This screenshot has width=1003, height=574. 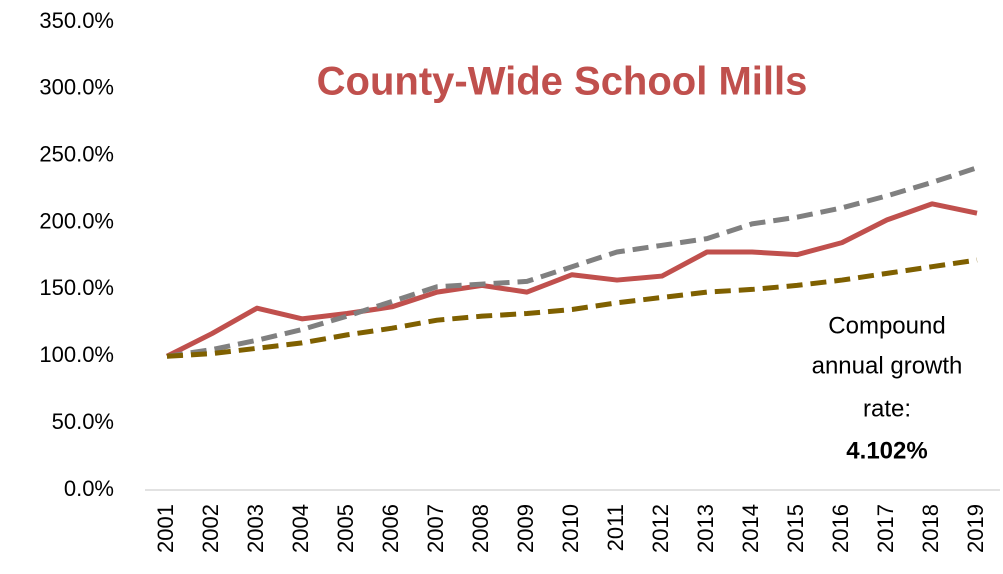 I want to click on x-tick-label: 2016, so click(x=840, y=528).